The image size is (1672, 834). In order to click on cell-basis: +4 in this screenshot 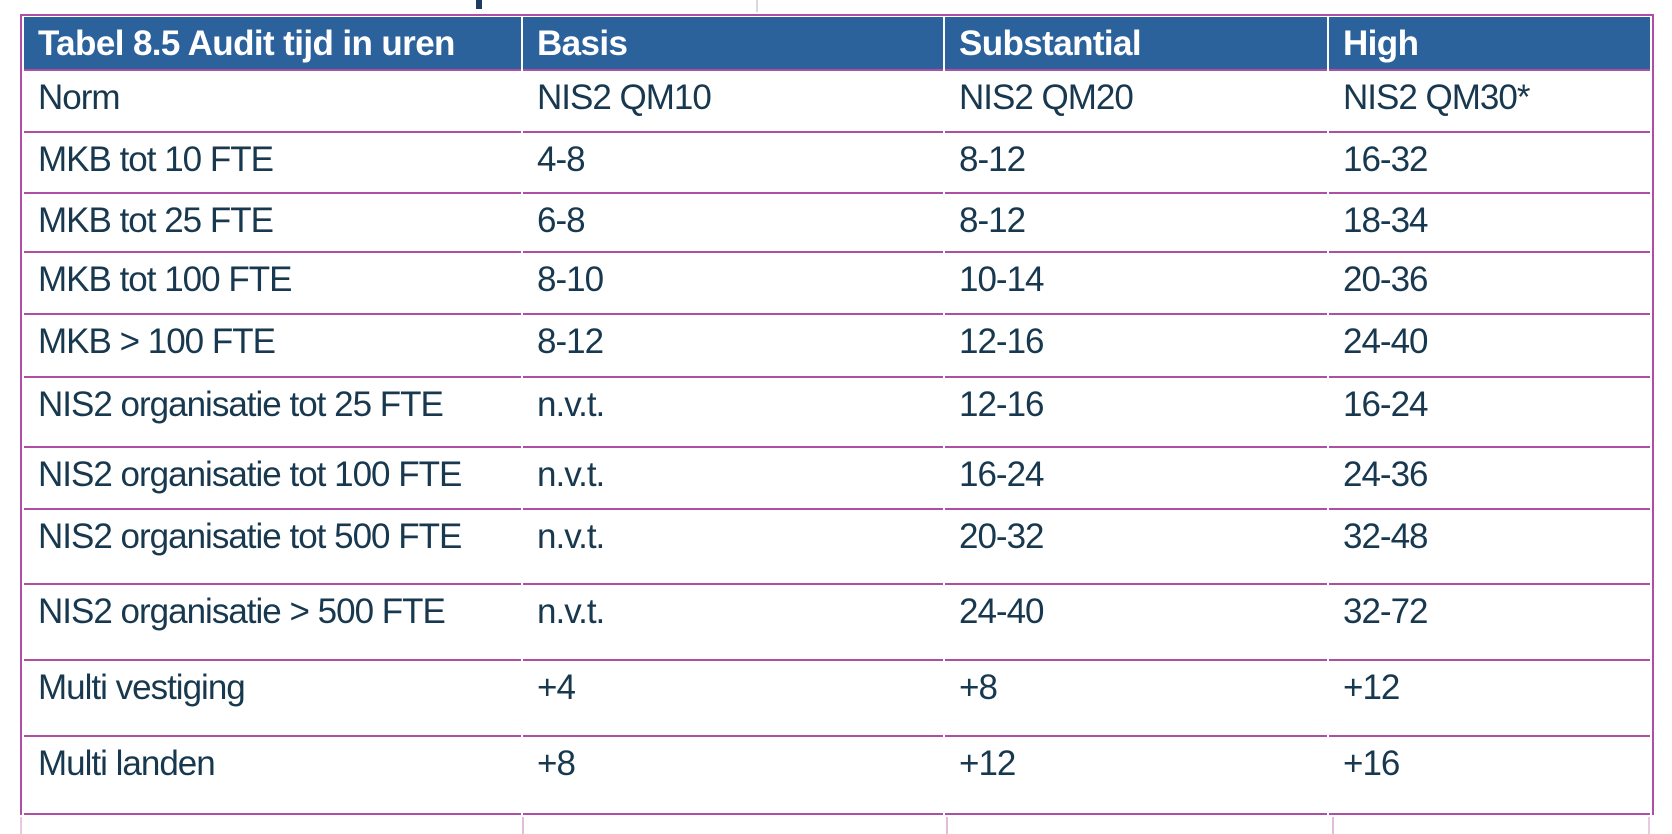, I will do `click(733, 699)`.